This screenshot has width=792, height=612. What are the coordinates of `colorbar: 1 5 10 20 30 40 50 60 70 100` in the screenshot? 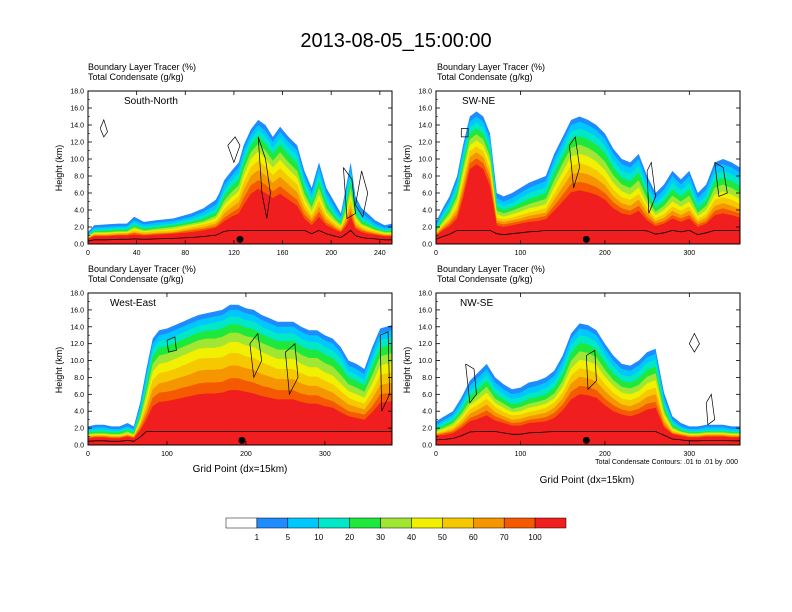 It's located at (396, 529).